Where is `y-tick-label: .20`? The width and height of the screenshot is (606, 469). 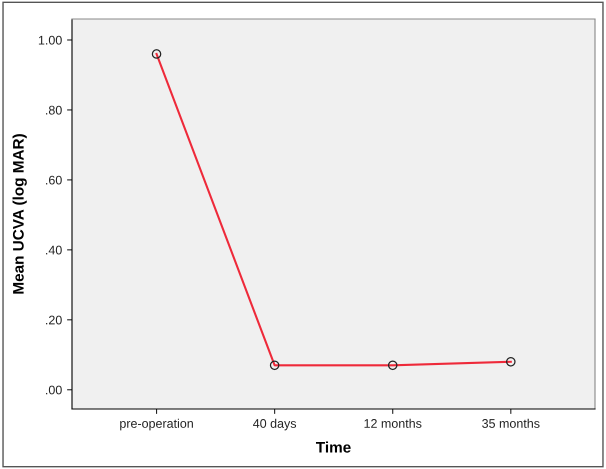 y-tick-label: .20 is located at coordinates (54, 320).